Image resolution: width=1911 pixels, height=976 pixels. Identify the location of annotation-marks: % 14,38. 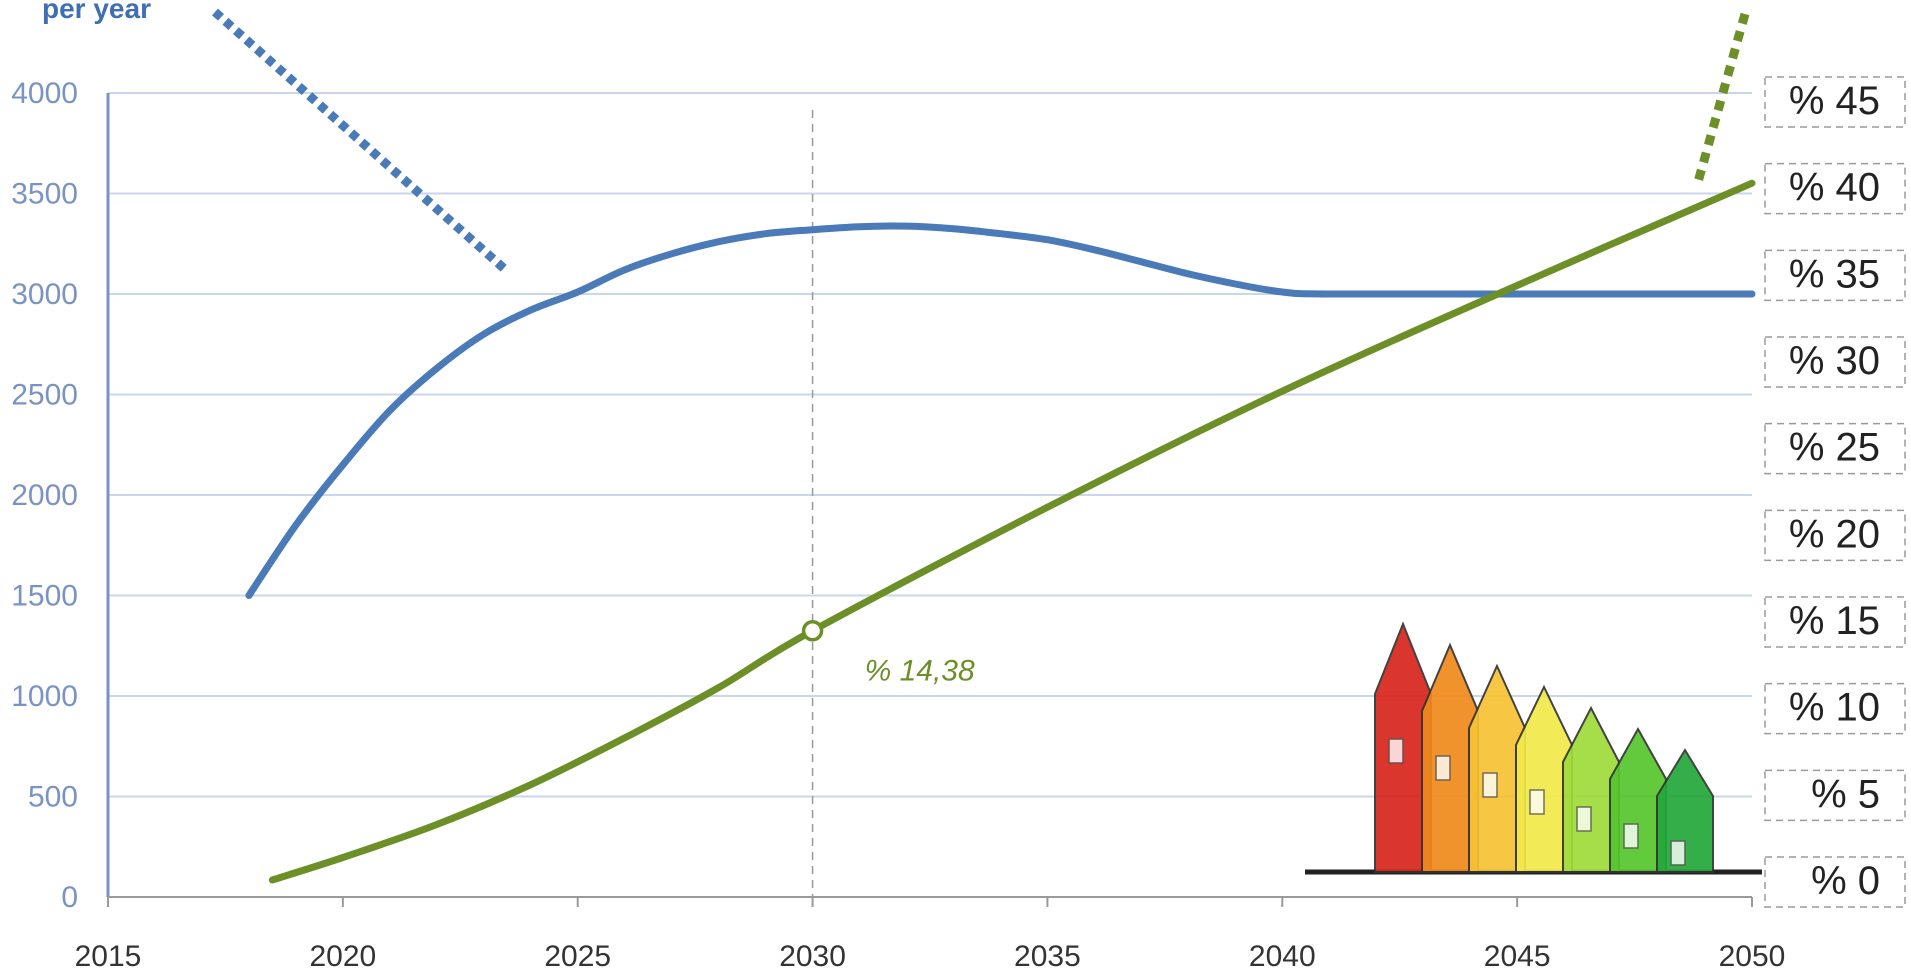
(888, 653).